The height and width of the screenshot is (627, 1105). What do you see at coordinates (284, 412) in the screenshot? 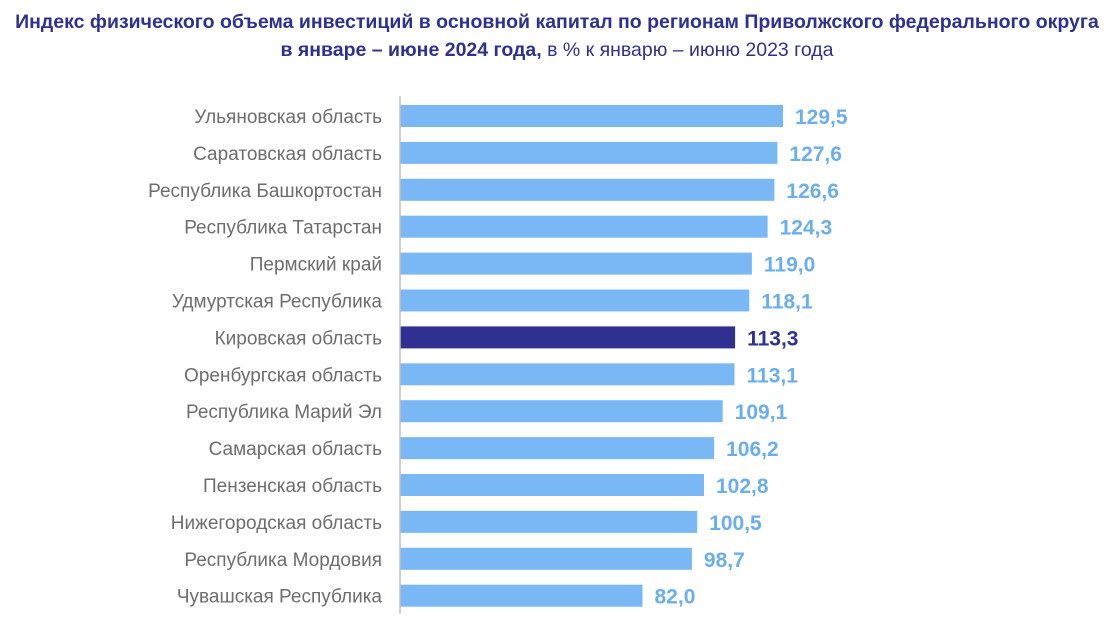
I see `category-label-9: Республика Марий Эл` at bounding box center [284, 412].